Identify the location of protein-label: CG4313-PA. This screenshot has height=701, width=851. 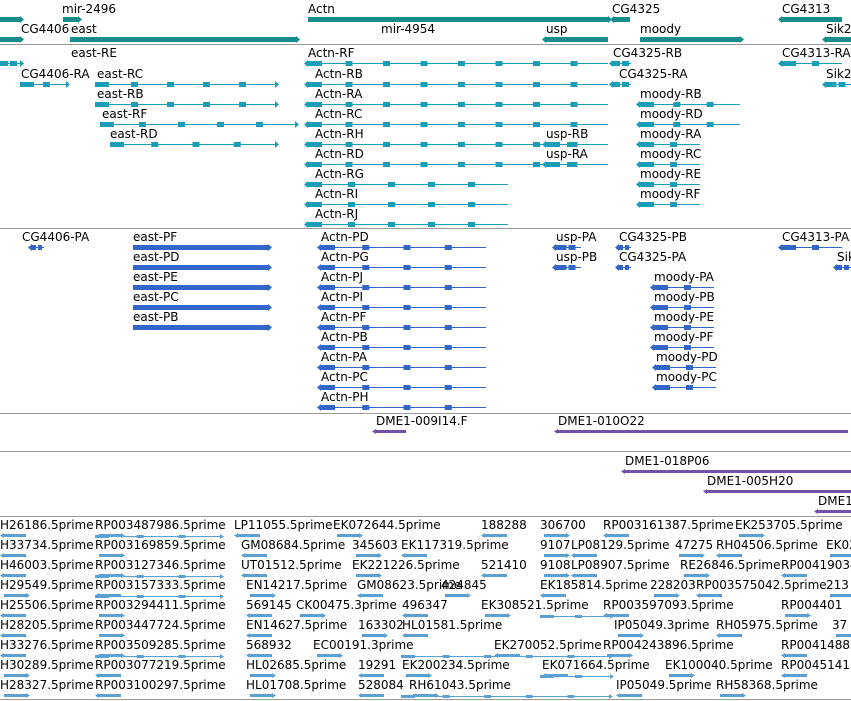
(816, 237).